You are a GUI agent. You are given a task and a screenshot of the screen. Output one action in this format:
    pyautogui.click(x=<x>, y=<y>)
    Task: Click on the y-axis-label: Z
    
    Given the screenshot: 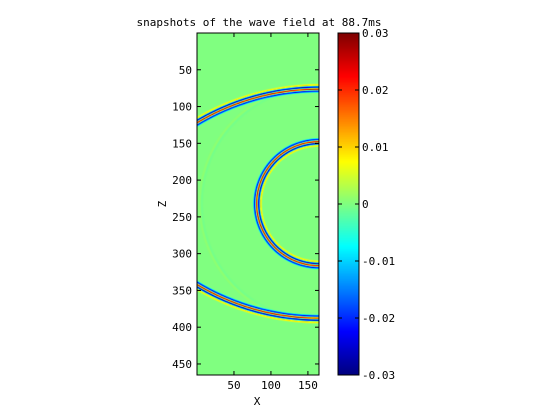 What is the action you would take?
    pyautogui.click(x=162, y=203)
    